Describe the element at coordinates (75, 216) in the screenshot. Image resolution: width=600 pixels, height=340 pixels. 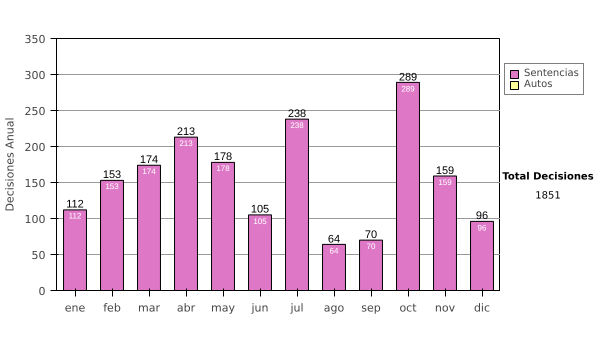
I see `data-label: 112` at that location.